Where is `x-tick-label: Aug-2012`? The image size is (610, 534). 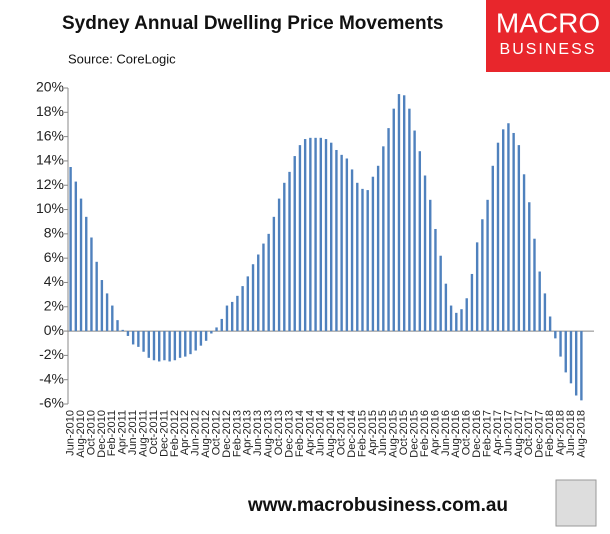 x-tick-label: Aug-2012 is located at coordinates (206, 434).